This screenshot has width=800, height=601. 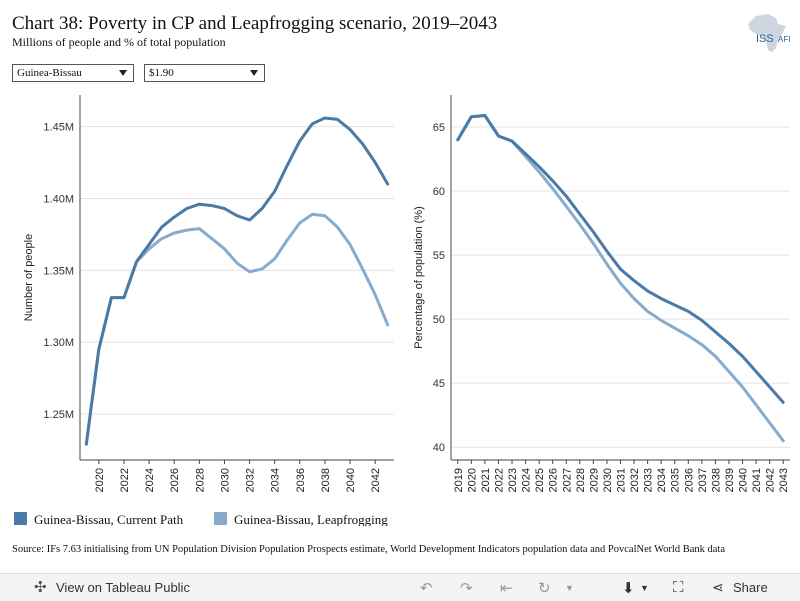 What do you see at coordinates (678, 587) in the screenshot?
I see `fullscreen-icon: ⛶` at bounding box center [678, 587].